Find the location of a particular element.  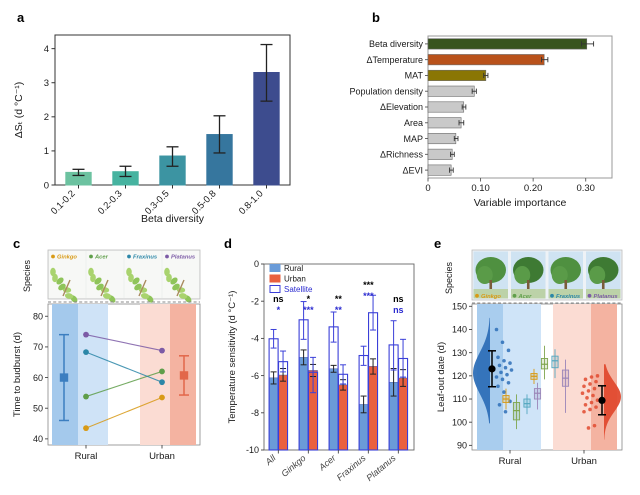

y-tick-label: 2 is located at coordinates (46, 117).